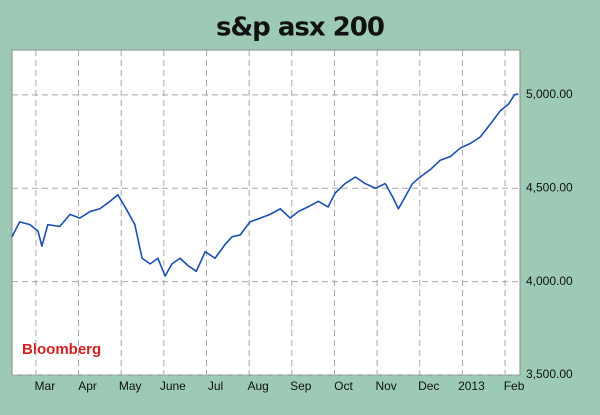 The image size is (600, 415). Describe the element at coordinates (549, 374) in the screenshot. I see `y-tick-label: 3,500.00` at that location.